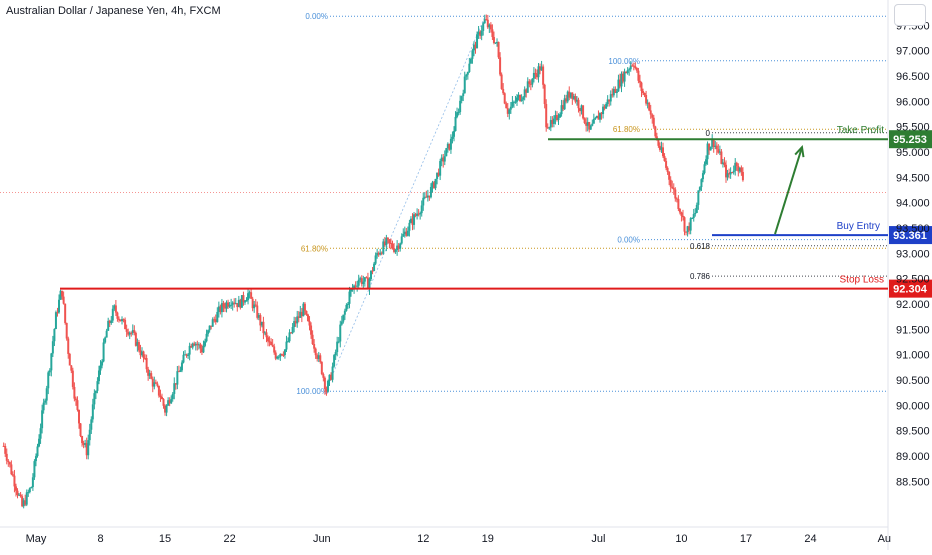 This screenshot has height=555, width=932. What do you see at coordinates (788, 190) in the screenshot?
I see `projection-arrow-shaft` at bounding box center [788, 190].